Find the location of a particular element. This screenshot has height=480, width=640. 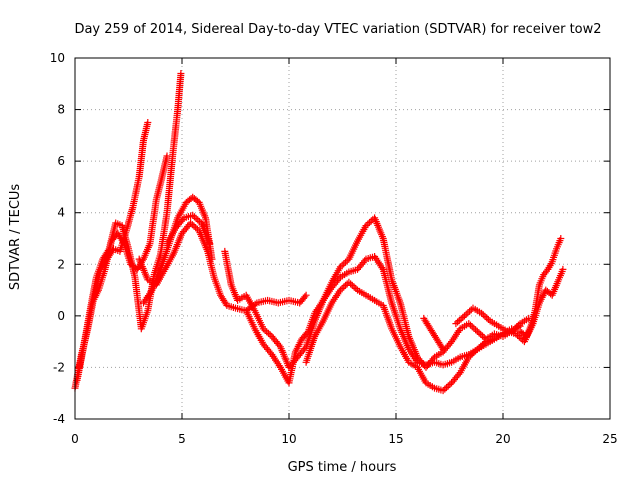

series-arc3 is located at coordinates (123, 261).